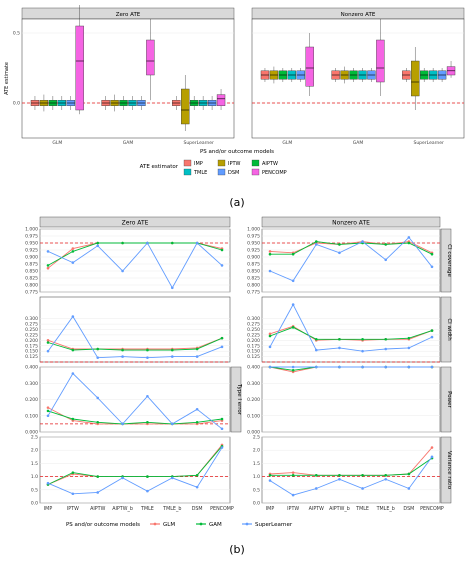 Image resolution: width=474 pixels, height=562 pixels. I want to click on b-ytick-label: 0.875, so click(31, 265).